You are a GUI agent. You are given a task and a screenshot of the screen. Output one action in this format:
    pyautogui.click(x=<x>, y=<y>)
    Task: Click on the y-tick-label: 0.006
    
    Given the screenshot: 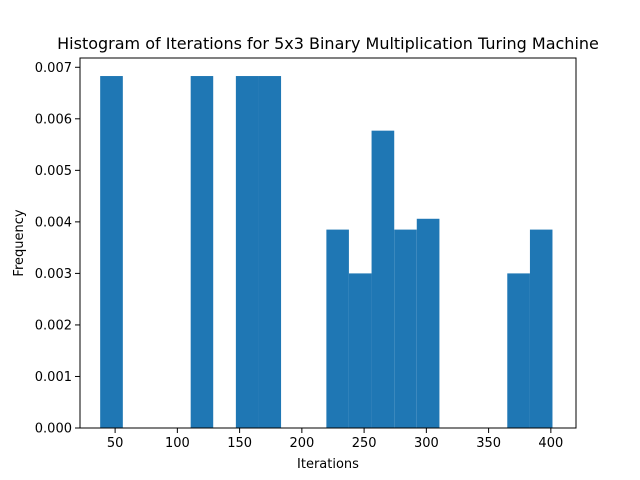 What is the action you would take?
    pyautogui.click(x=53, y=119)
    